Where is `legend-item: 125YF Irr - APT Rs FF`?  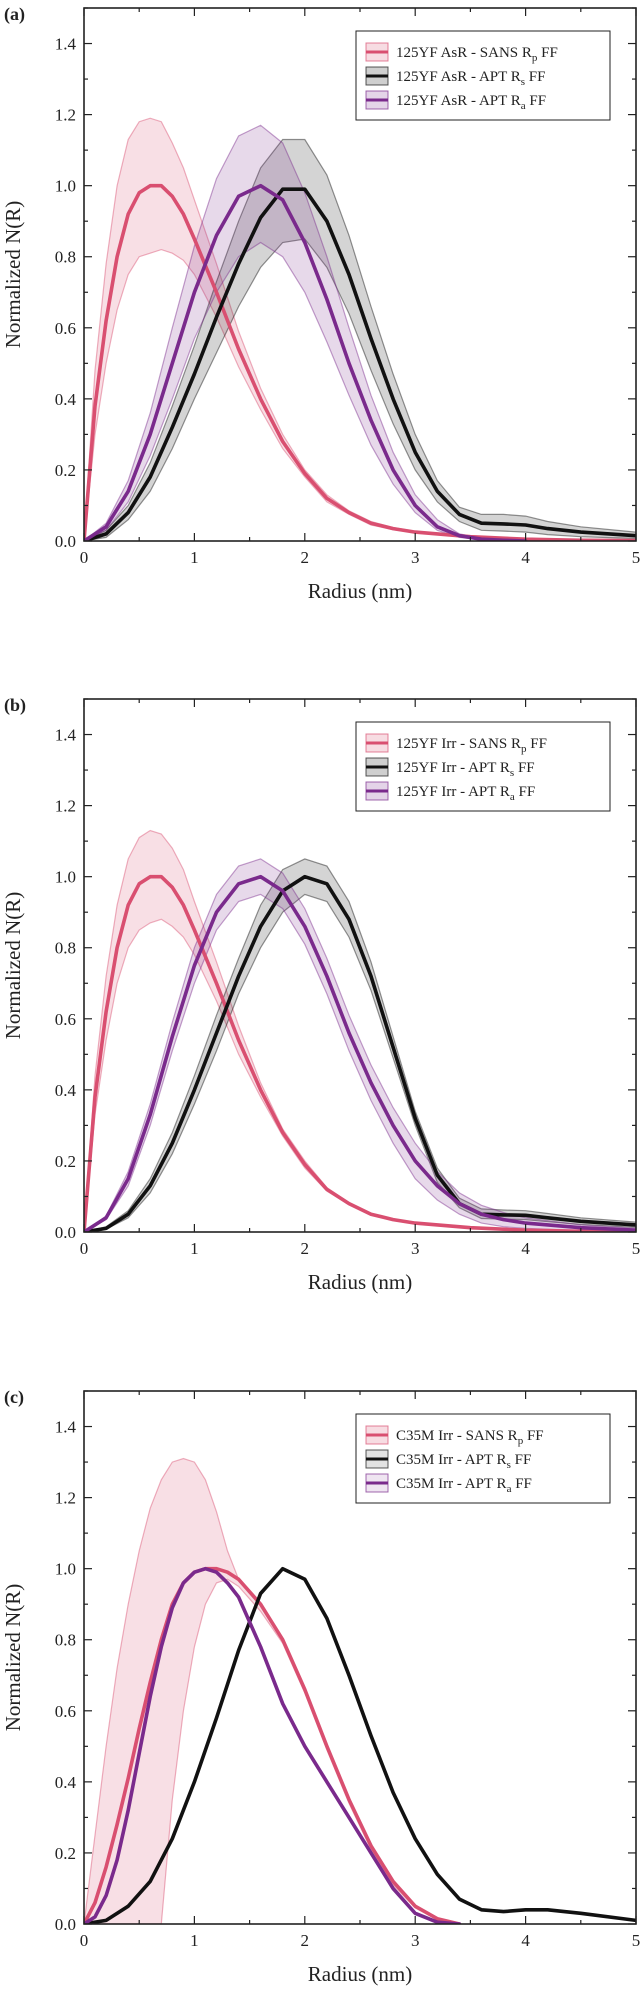 legend-item: 125YF Irr - APT Rs FF is located at coordinates (450, 768).